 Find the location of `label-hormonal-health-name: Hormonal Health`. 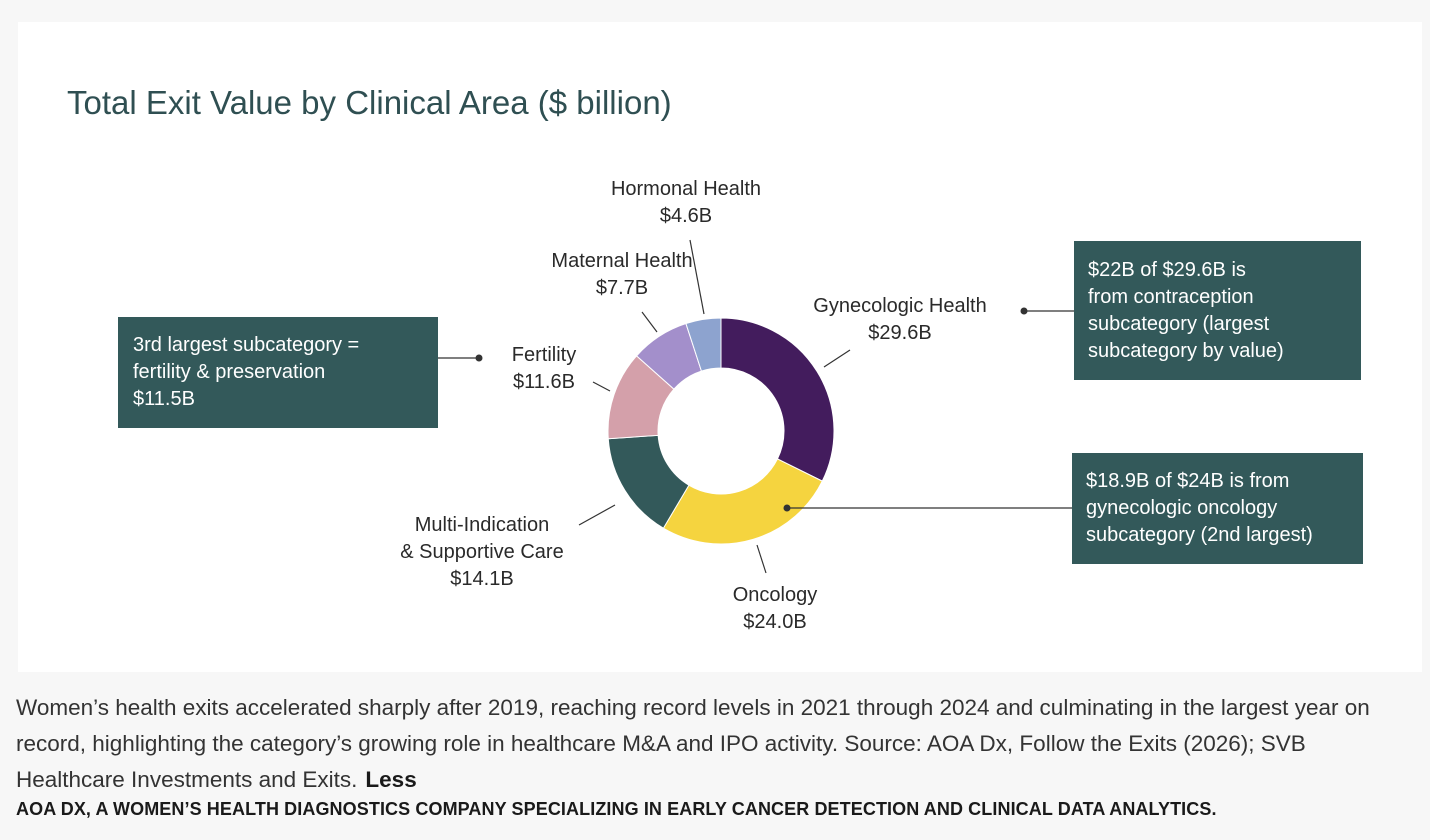

label-hormonal-health-name: Hormonal Health is located at coordinates (686, 189).